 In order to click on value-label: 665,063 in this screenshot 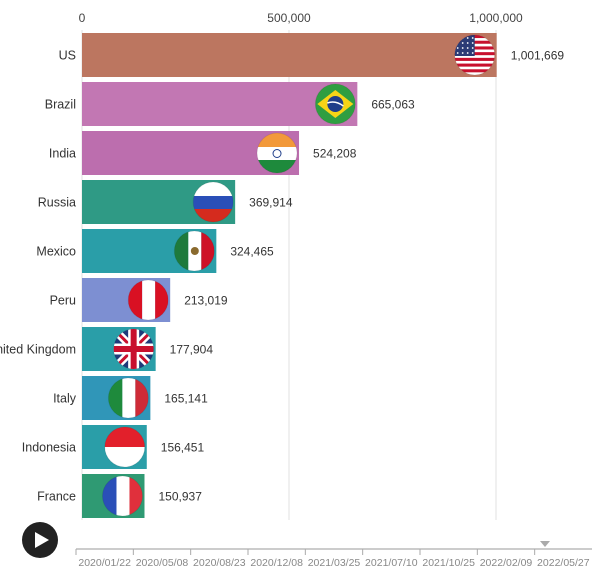, I will do `click(393, 105)`.